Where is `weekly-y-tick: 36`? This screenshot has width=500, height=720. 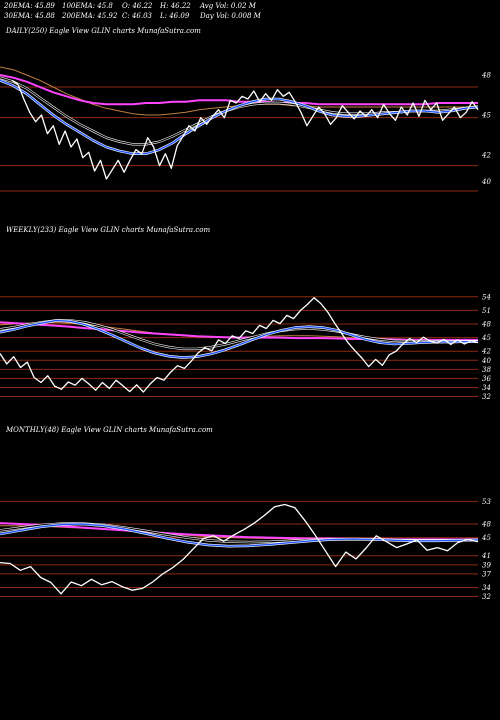 weekly-y-tick: 36 is located at coordinates (486, 379).